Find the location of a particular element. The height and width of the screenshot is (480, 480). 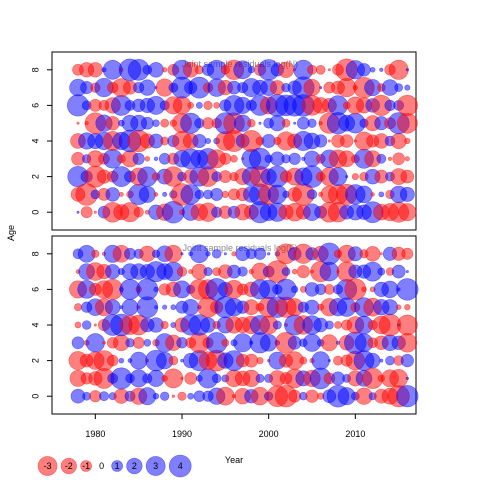

legend-label: 4 is located at coordinates (180, 466).